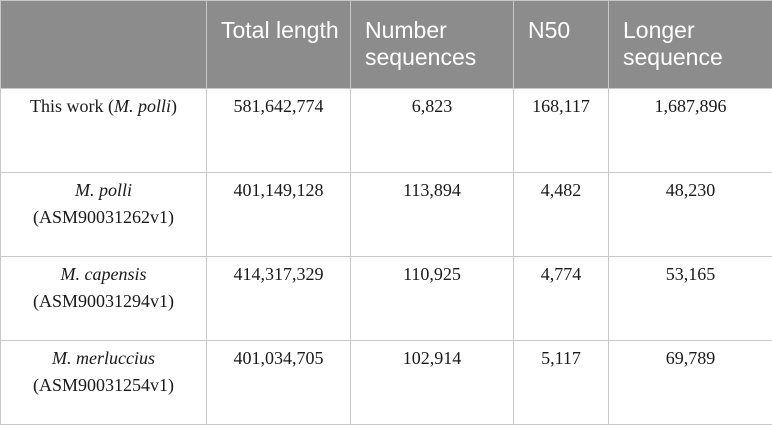  I want to click on row-name-cell: M. polli (ASM90031262v1), so click(104, 215).